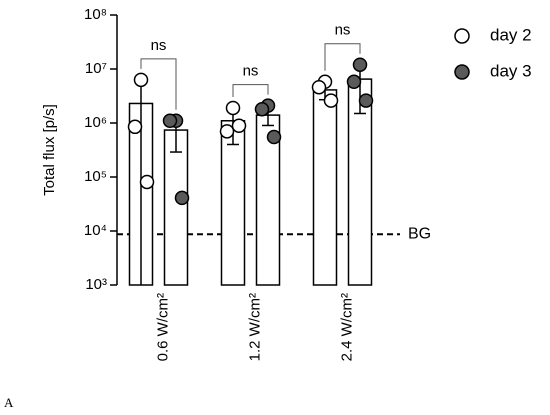 This screenshot has height=415, width=550. What do you see at coordinates (96, 284) in the screenshot?
I see `y-tick-label: 10³` at bounding box center [96, 284].